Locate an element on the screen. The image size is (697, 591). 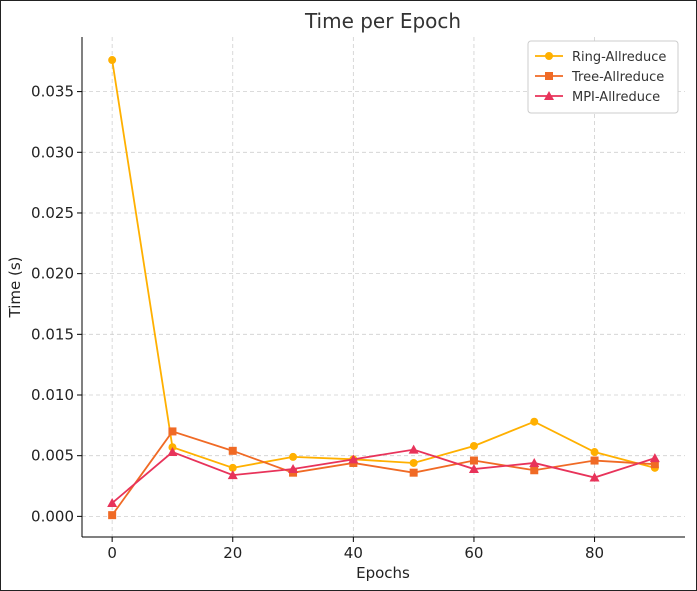
legend-label: Ring-Allreduce is located at coordinates (619, 57).